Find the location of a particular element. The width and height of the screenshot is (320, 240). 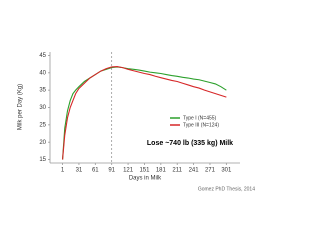

x-tick-label: 1 is located at coordinates (63, 171).